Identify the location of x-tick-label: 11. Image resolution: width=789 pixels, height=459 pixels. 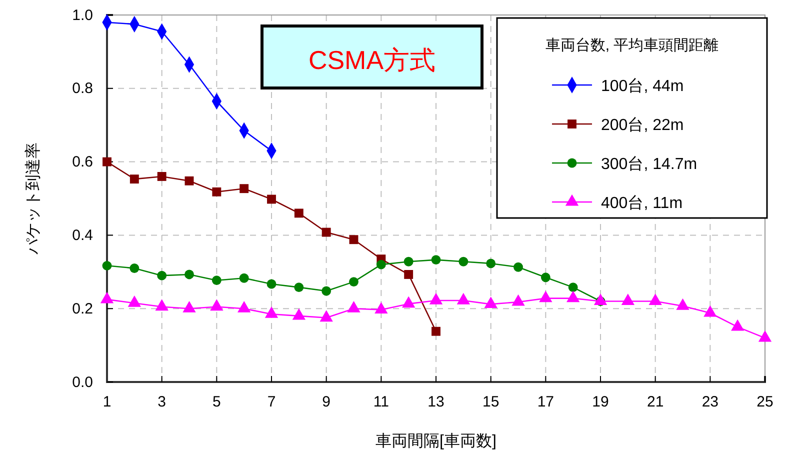
(381, 402).